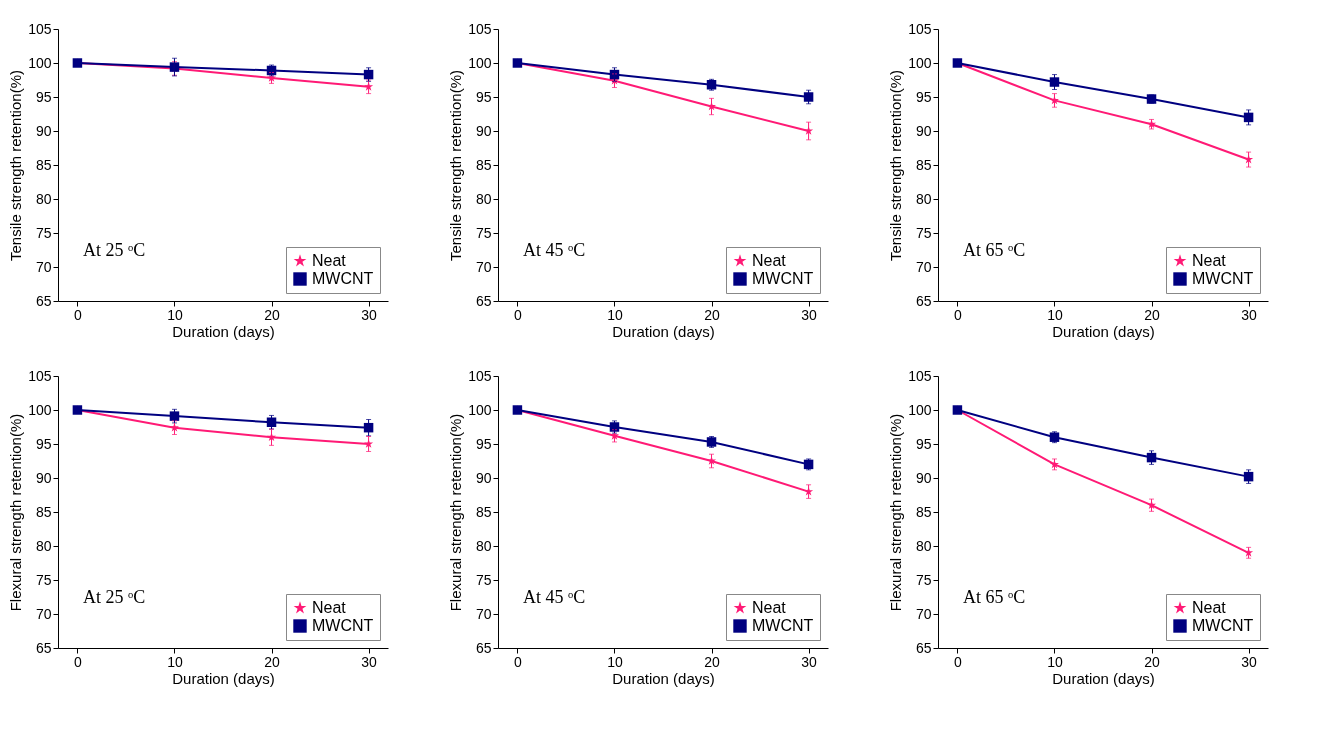  I want to click on annotation: At 25 ᵒC, so click(114, 250).